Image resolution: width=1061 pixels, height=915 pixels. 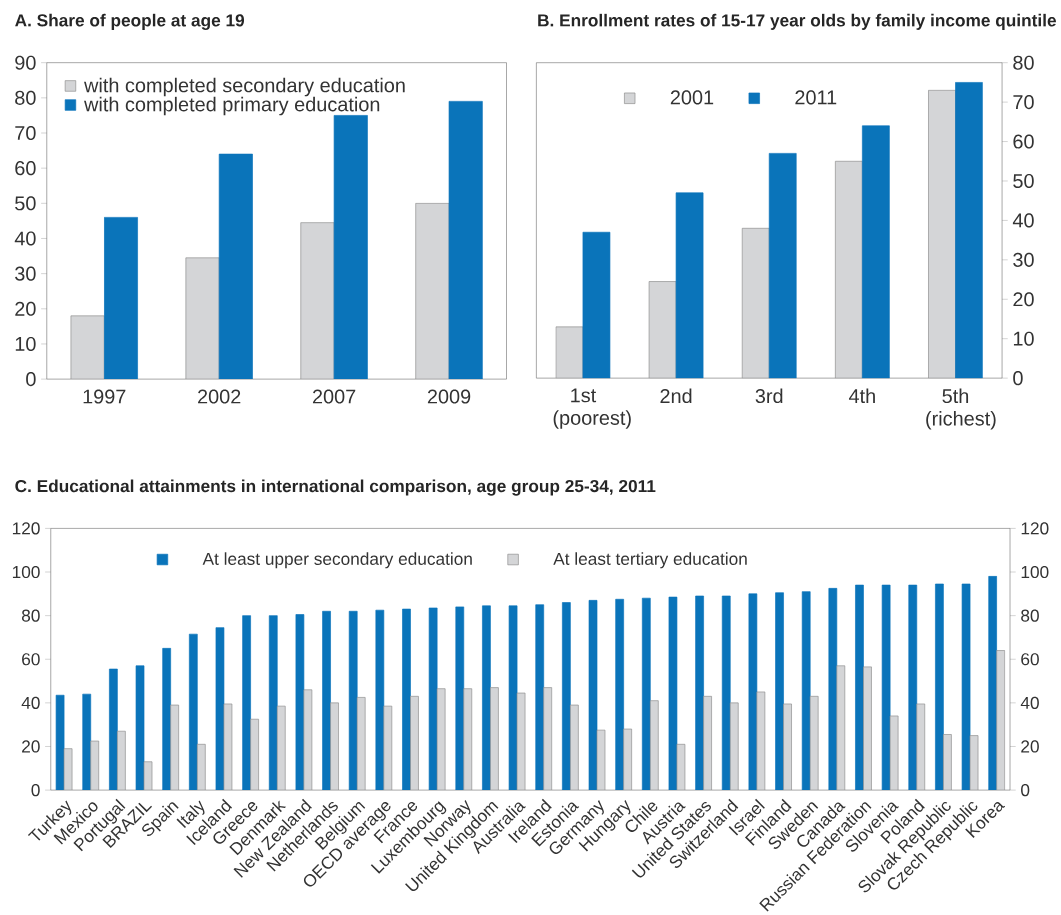 What do you see at coordinates (25, 344) in the screenshot?
I see `y-tick-label: 10` at bounding box center [25, 344].